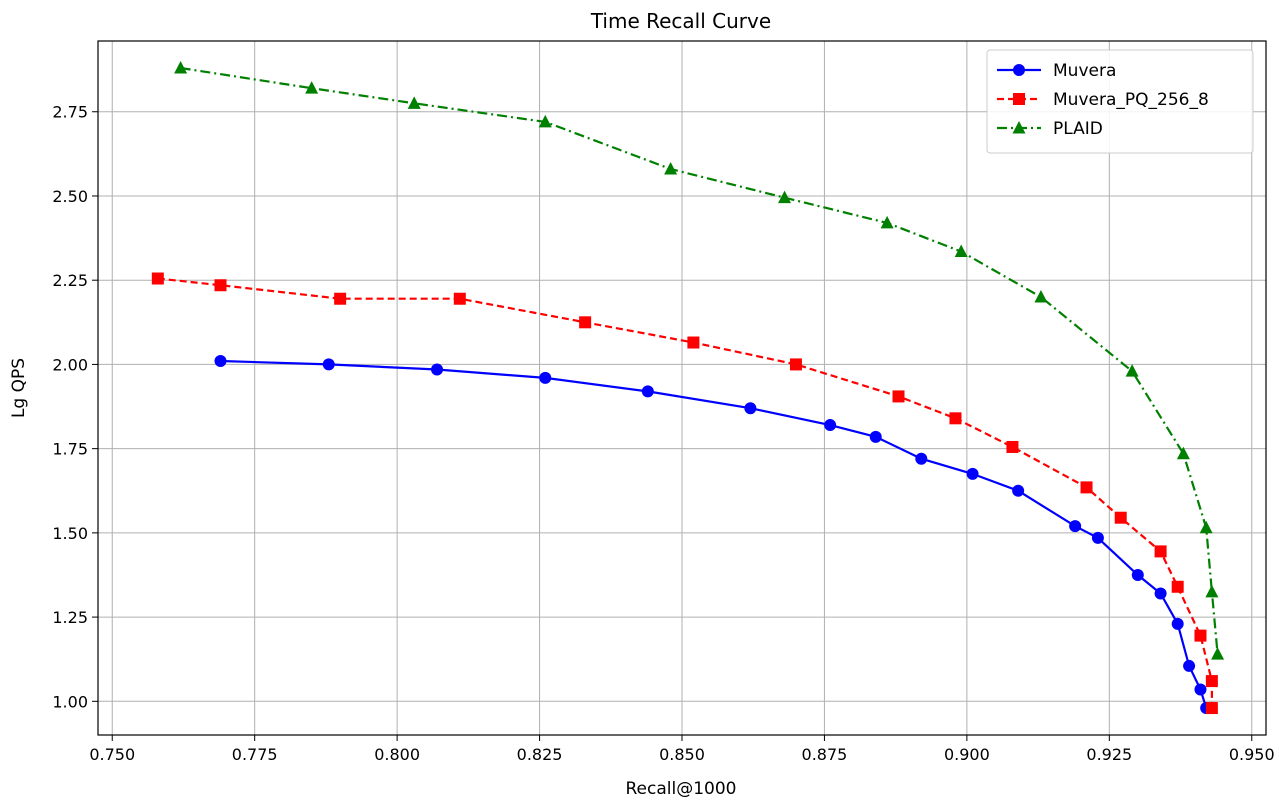  I want to click on chart-title: Time Recall Curve, so click(680, 21).